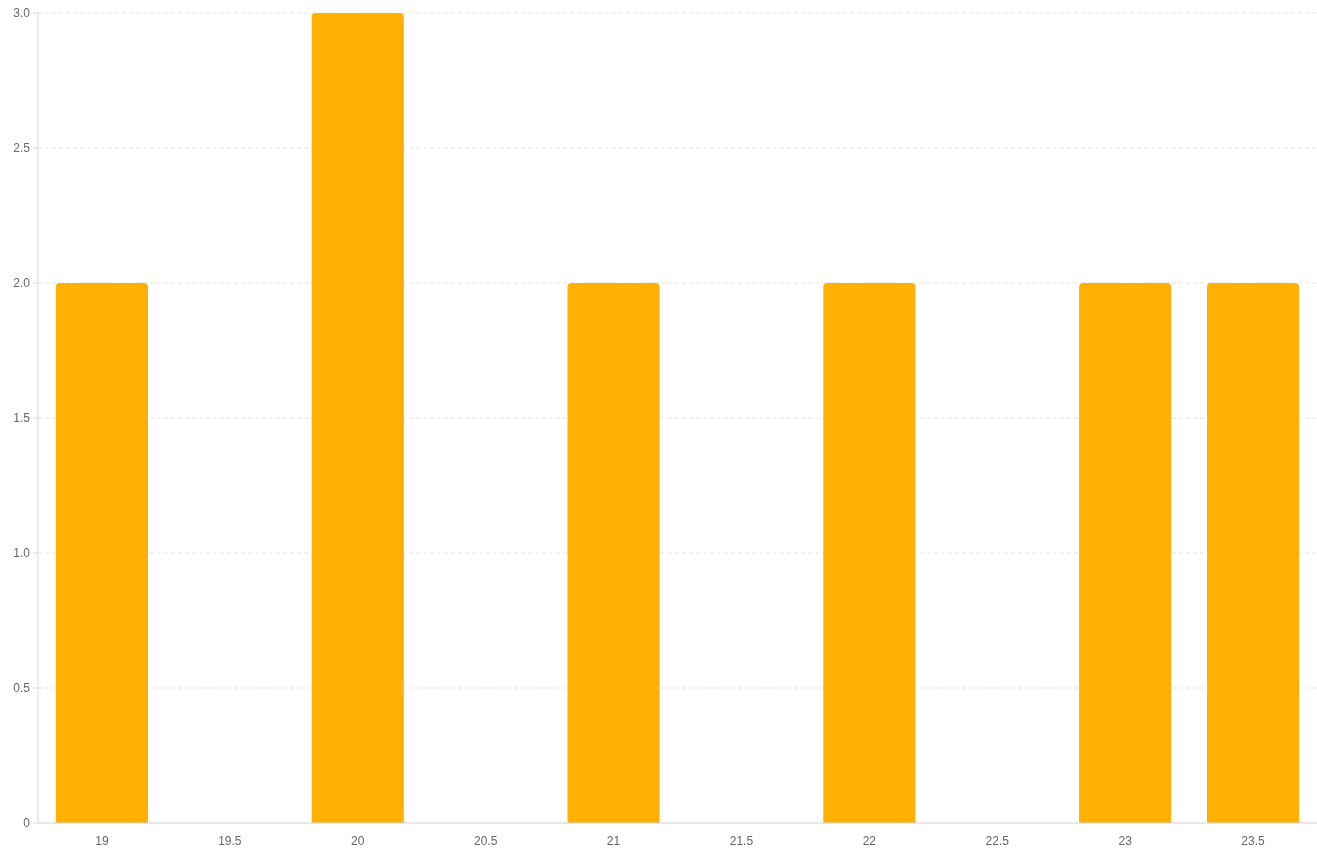 The image size is (1317, 859). Describe the element at coordinates (485, 841) in the screenshot. I see `x-tick-label: 20.5` at that location.